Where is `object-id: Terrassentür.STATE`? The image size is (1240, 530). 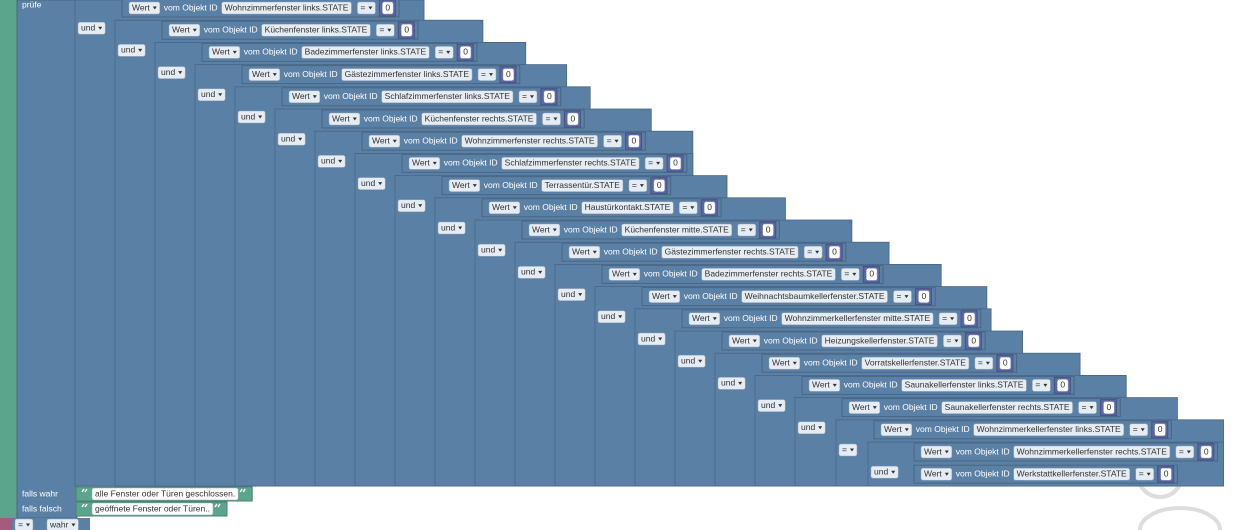 object-id: Terrassentür.STATE is located at coordinates (583, 185).